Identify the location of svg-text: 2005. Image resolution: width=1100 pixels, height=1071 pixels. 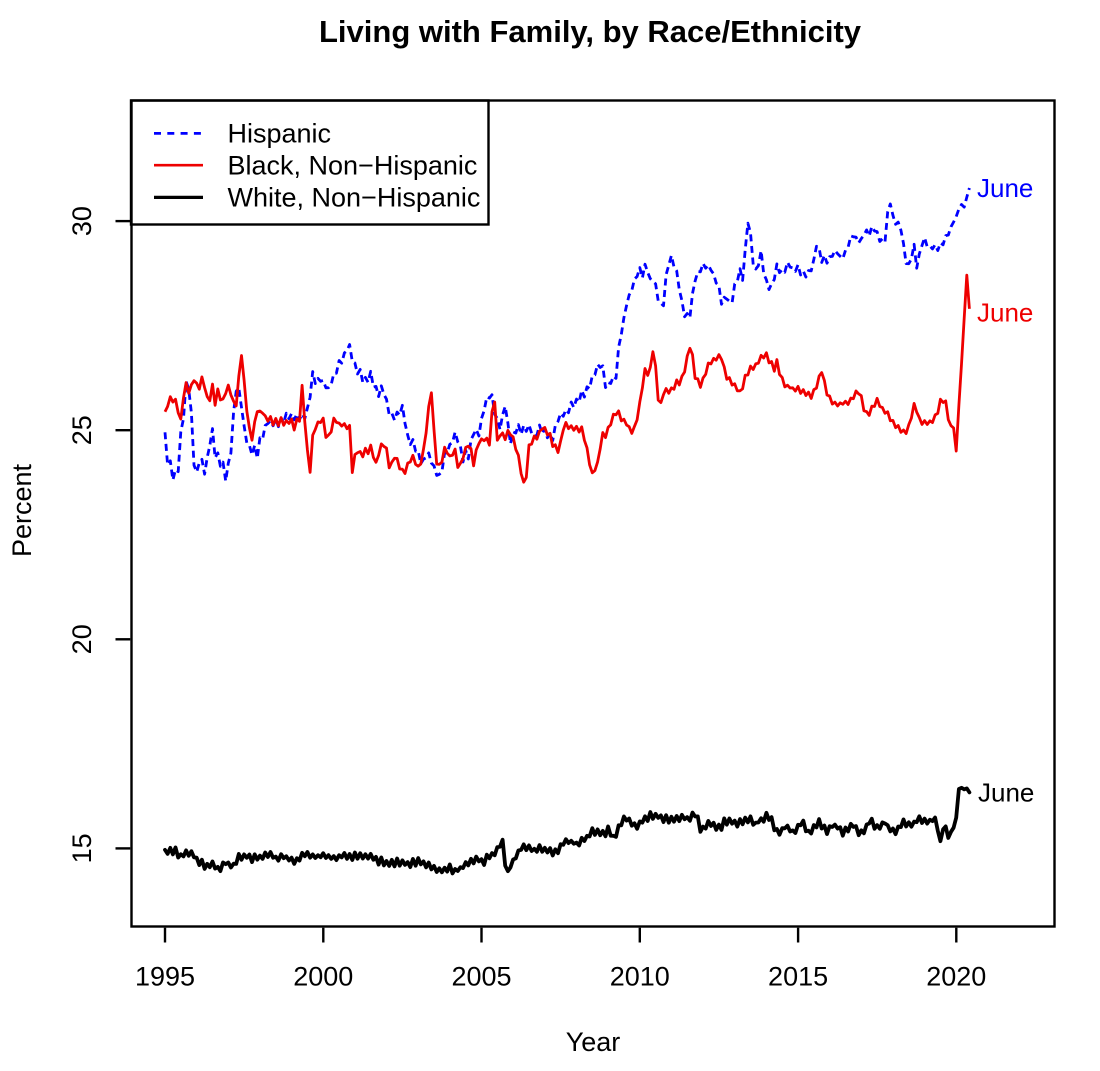
(481, 977).